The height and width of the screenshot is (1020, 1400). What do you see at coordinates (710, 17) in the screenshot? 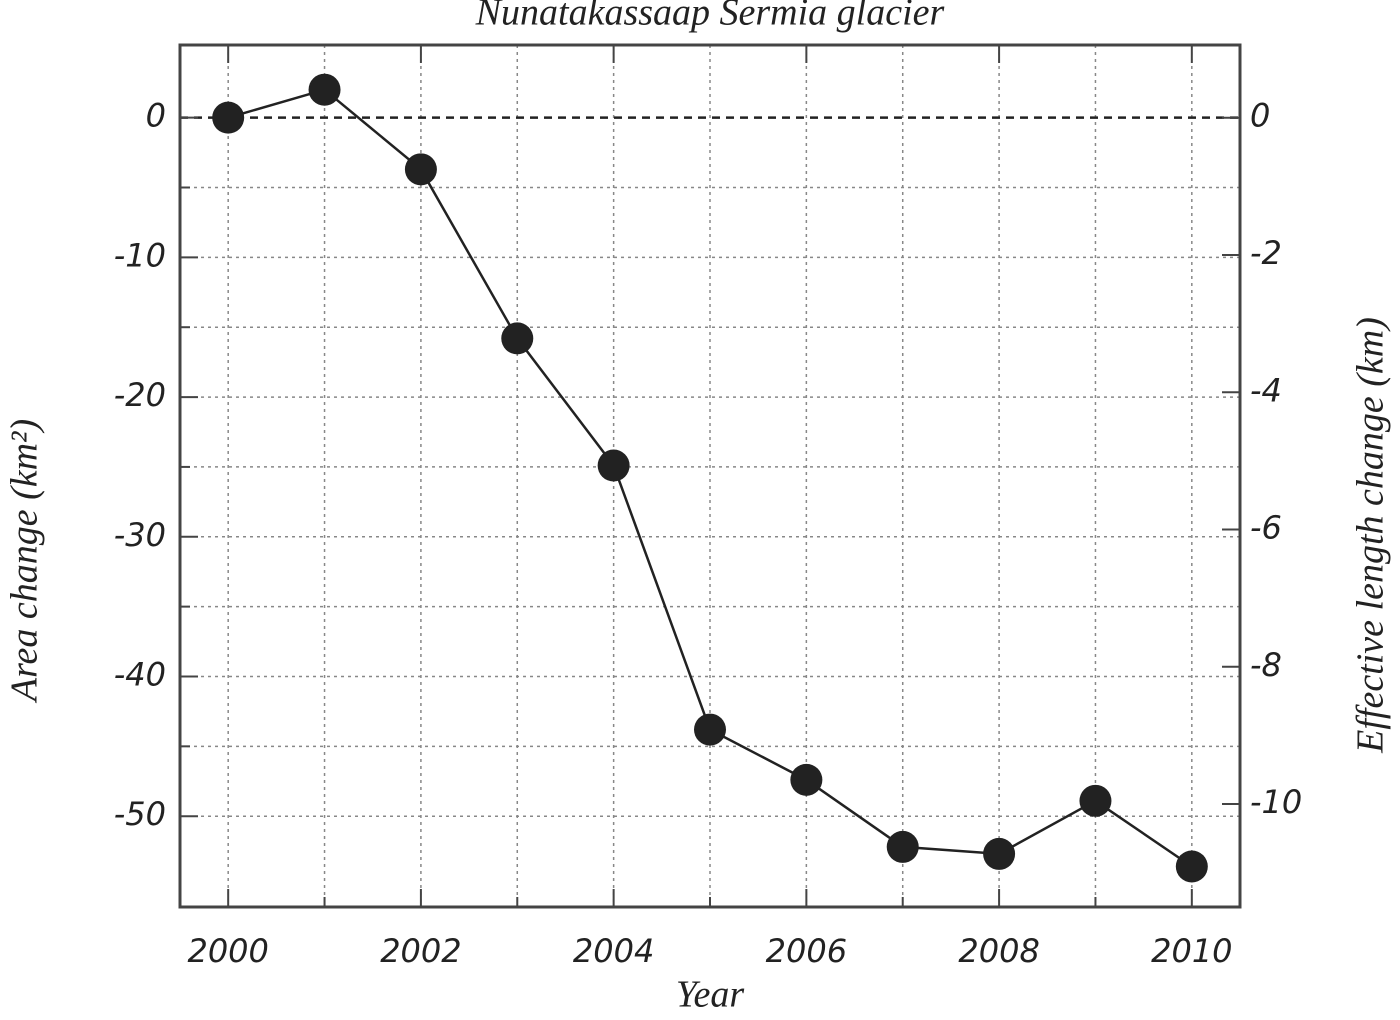
I see `chart-title: Nunatakassaap Sermia glacier` at bounding box center [710, 17].